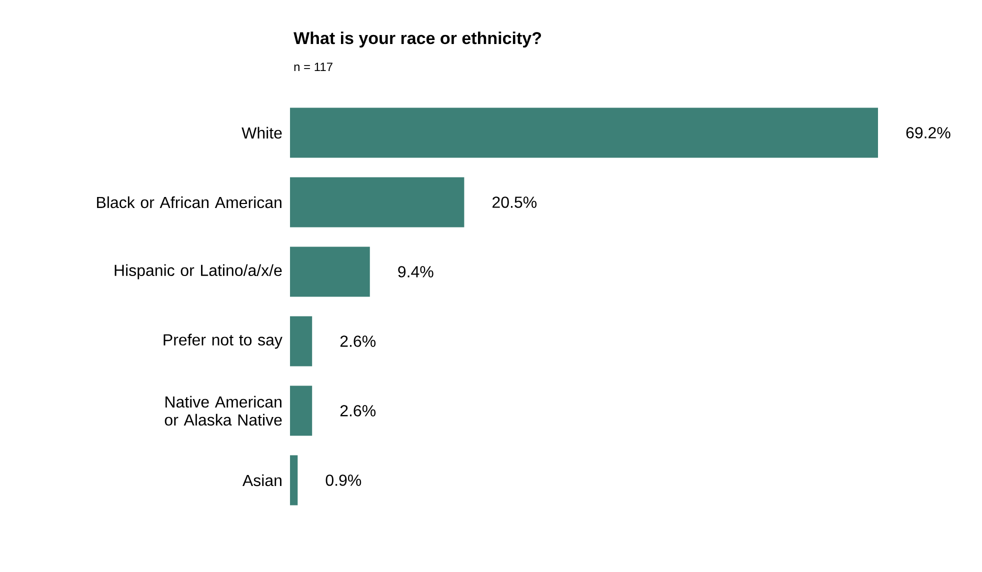 The width and height of the screenshot is (982, 572). What do you see at coordinates (417, 40) in the screenshot?
I see `chart-title: What is your race or ethnicity?` at bounding box center [417, 40].